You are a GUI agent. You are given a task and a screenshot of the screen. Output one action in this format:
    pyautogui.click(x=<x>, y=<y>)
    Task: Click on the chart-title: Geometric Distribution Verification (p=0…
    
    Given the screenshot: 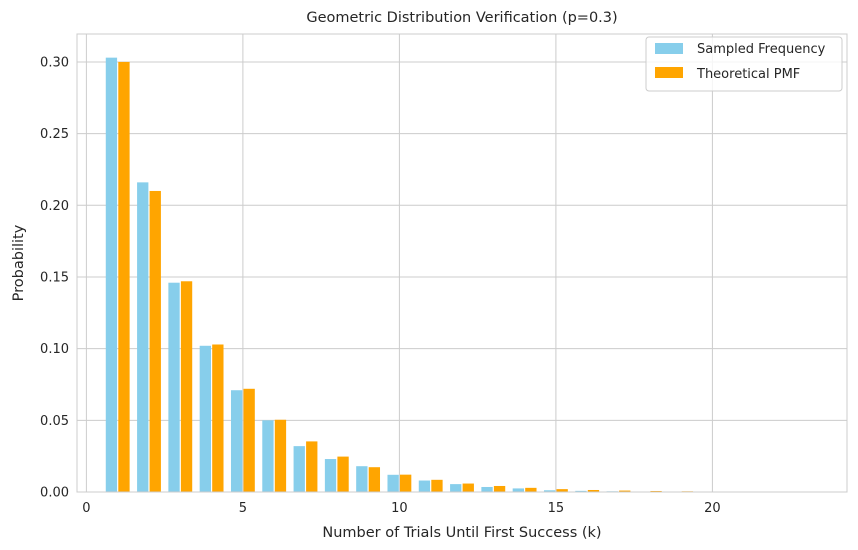 What is the action you would take?
    pyautogui.click(x=461, y=18)
    